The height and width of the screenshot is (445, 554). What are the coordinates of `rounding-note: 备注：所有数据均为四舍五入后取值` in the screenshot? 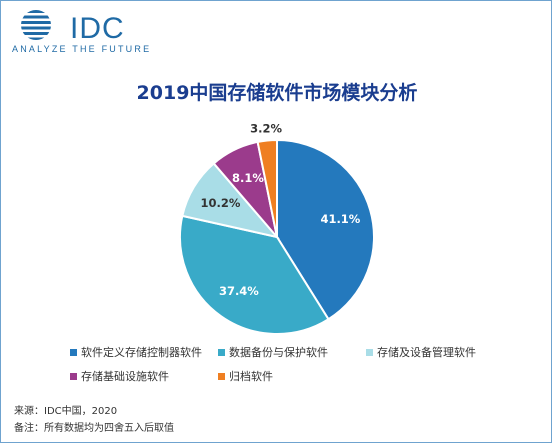 It's located at (94, 428).